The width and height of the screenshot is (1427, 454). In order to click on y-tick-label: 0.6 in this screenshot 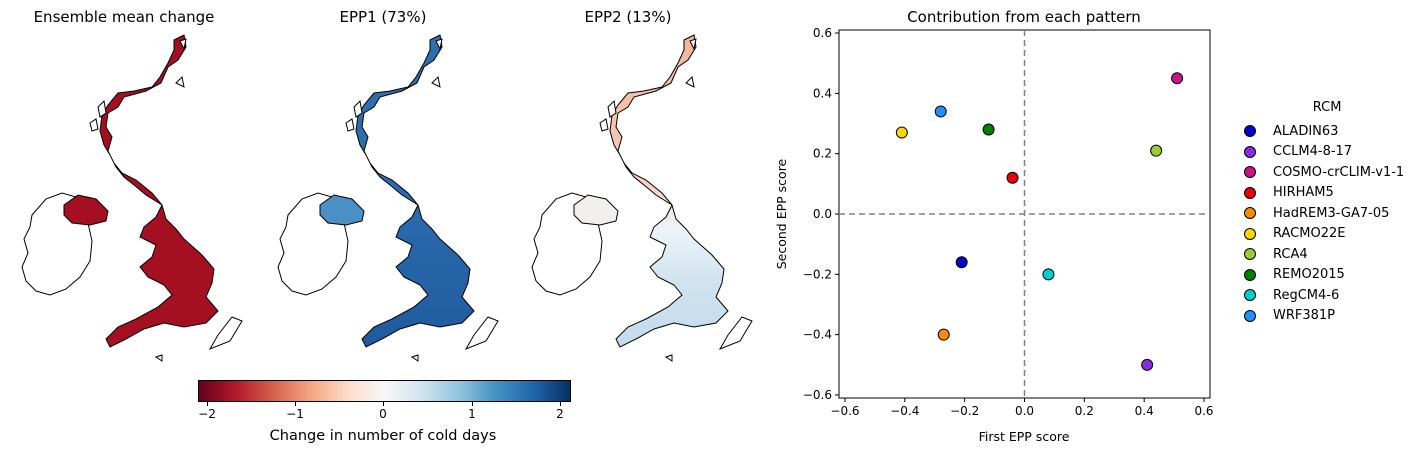, I will do `click(822, 33)`.